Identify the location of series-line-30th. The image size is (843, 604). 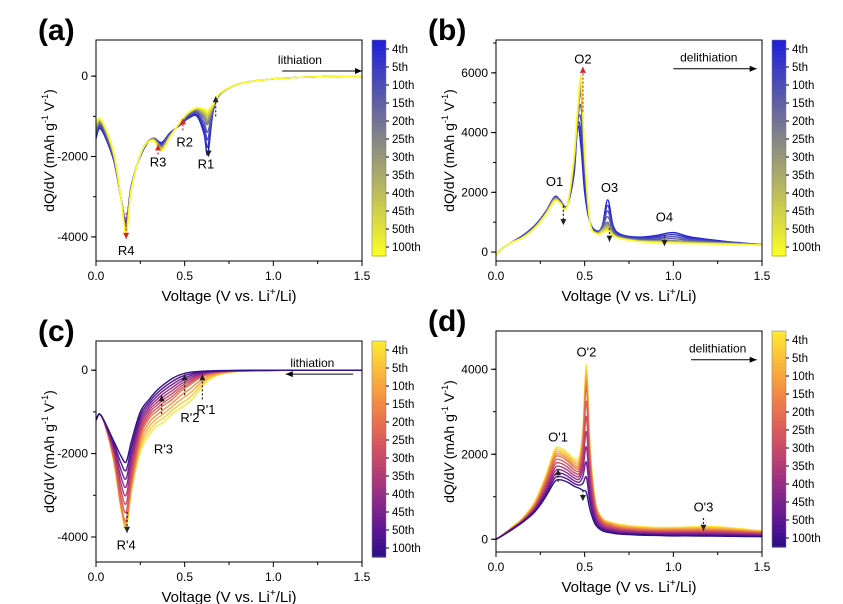
(629, 171).